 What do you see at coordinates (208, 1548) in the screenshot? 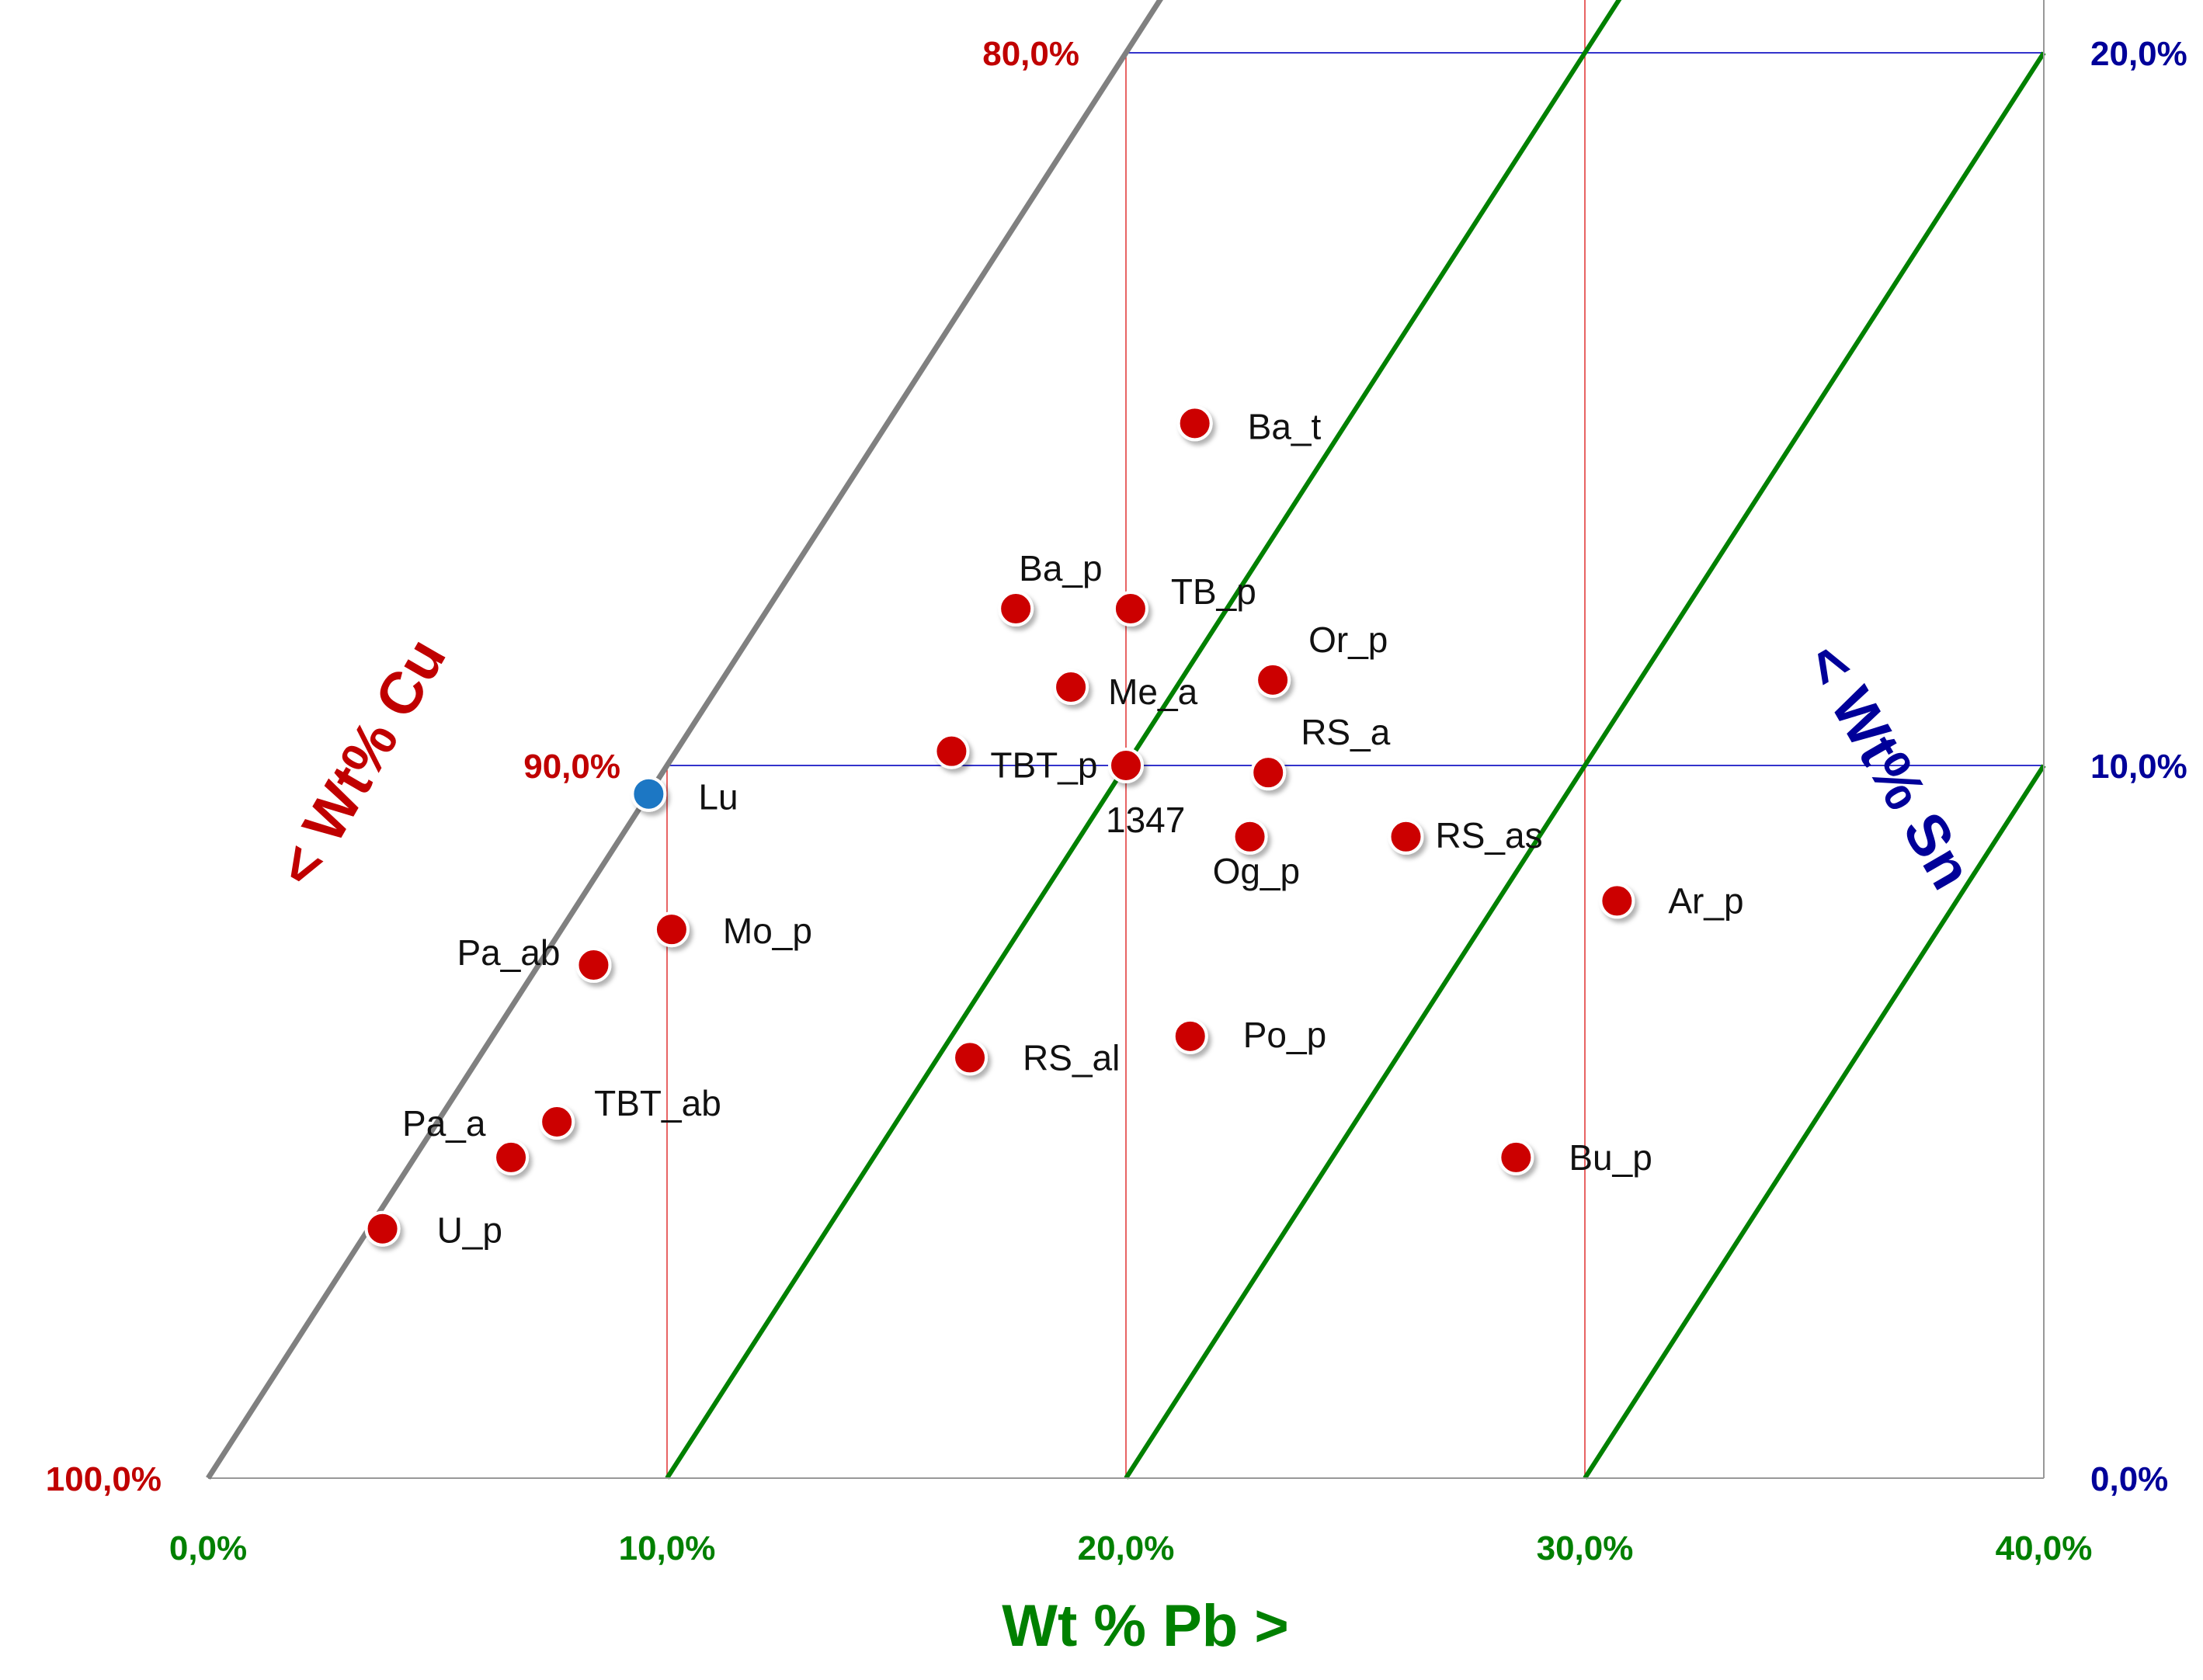
I see `pb-tick-label: 0,0%` at bounding box center [208, 1548].